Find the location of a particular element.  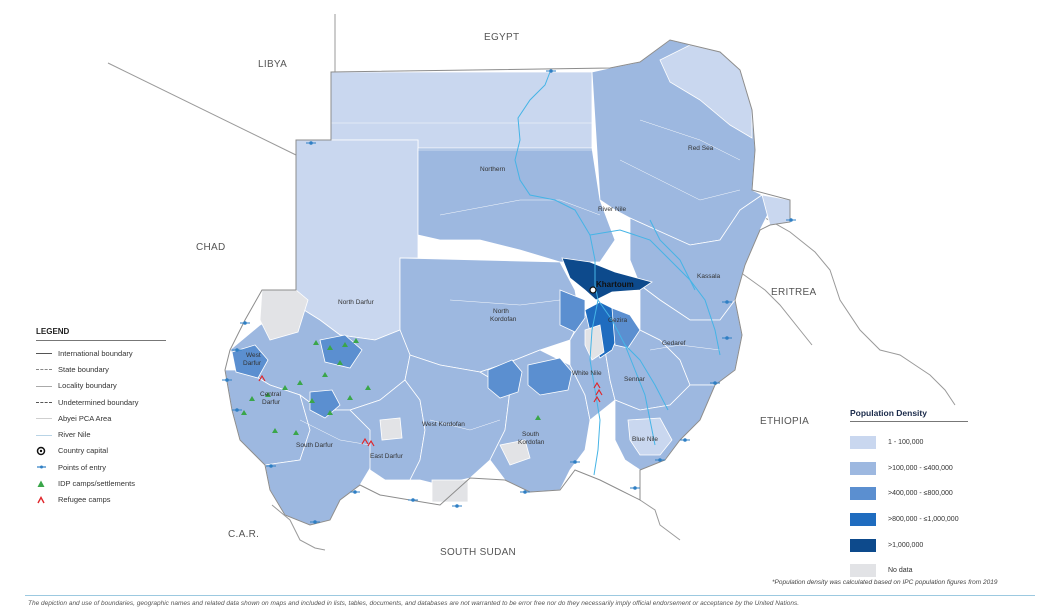

density-class-5: >1,000,000 is located at coordinates (909, 545).